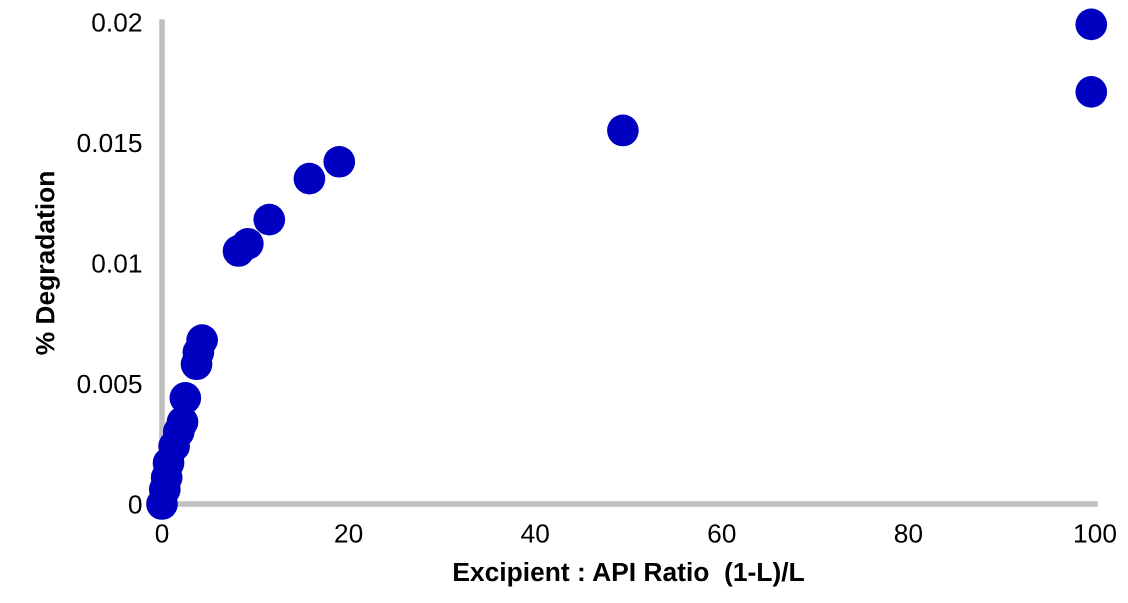 This screenshot has height=603, width=1128. I want to click on x-axis-title: Excipient : API Ratio (1-L)/L, so click(629, 574).